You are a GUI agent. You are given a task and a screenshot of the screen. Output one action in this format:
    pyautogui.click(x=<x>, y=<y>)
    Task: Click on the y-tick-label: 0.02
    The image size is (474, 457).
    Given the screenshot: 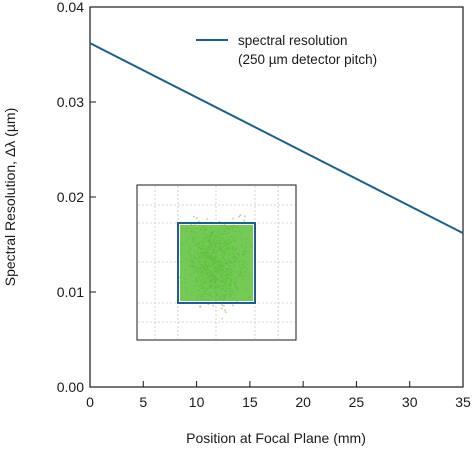 What is the action you would take?
    pyautogui.click(x=70, y=197)
    